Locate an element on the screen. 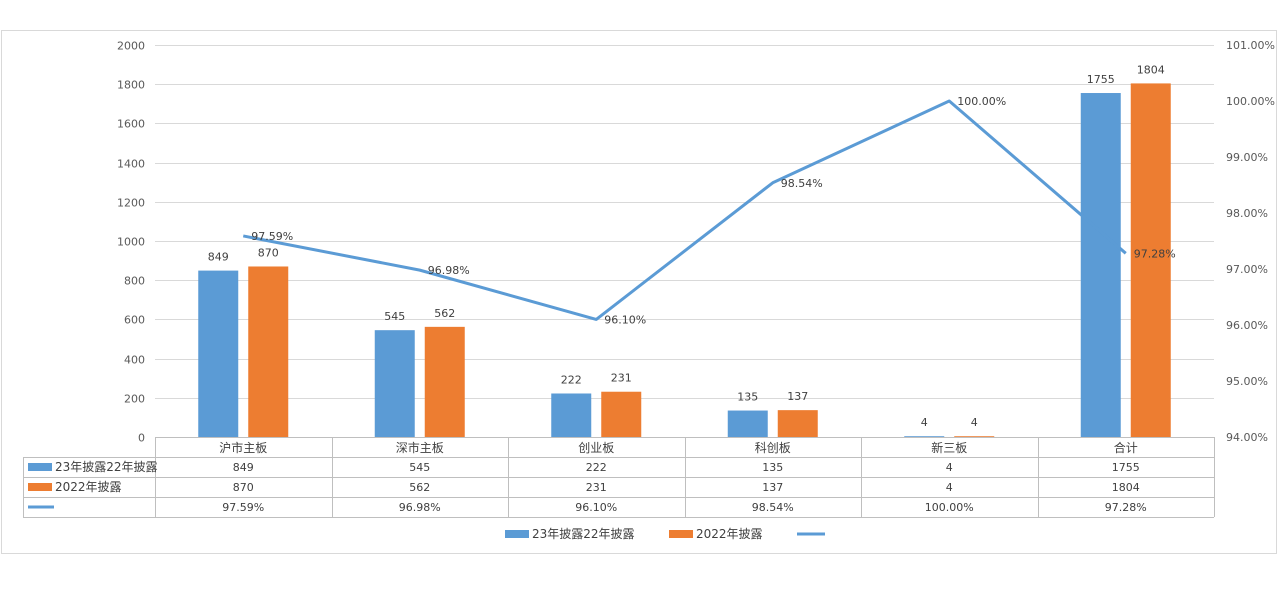 The height and width of the screenshot is (613, 1277). table-cell: 96.98% is located at coordinates (420, 507).